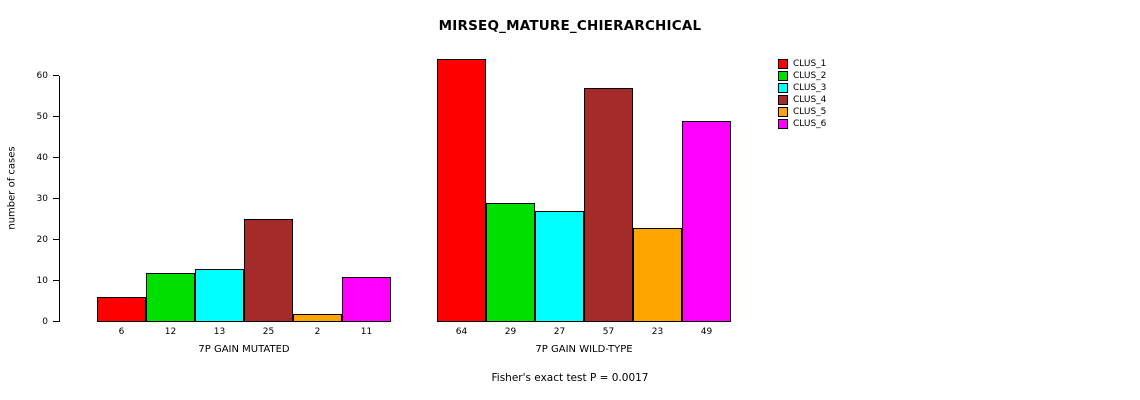  I want to click on y-tick-label: 0, so click(45, 322).